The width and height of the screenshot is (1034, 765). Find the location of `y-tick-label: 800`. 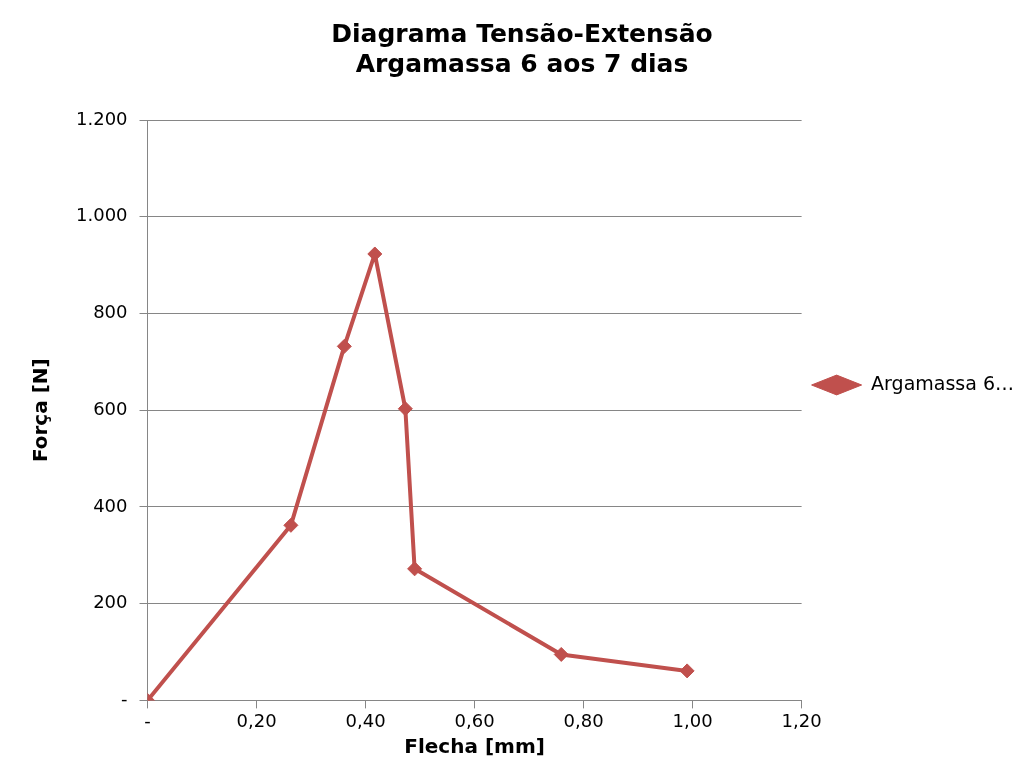

y-tick-label: 800 is located at coordinates (110, 312).